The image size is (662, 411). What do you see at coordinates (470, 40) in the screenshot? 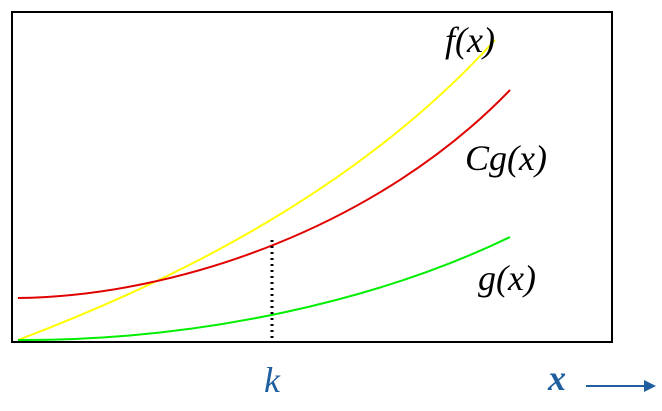
I see `label-f: f(x)` at bounding box center [470, 40].